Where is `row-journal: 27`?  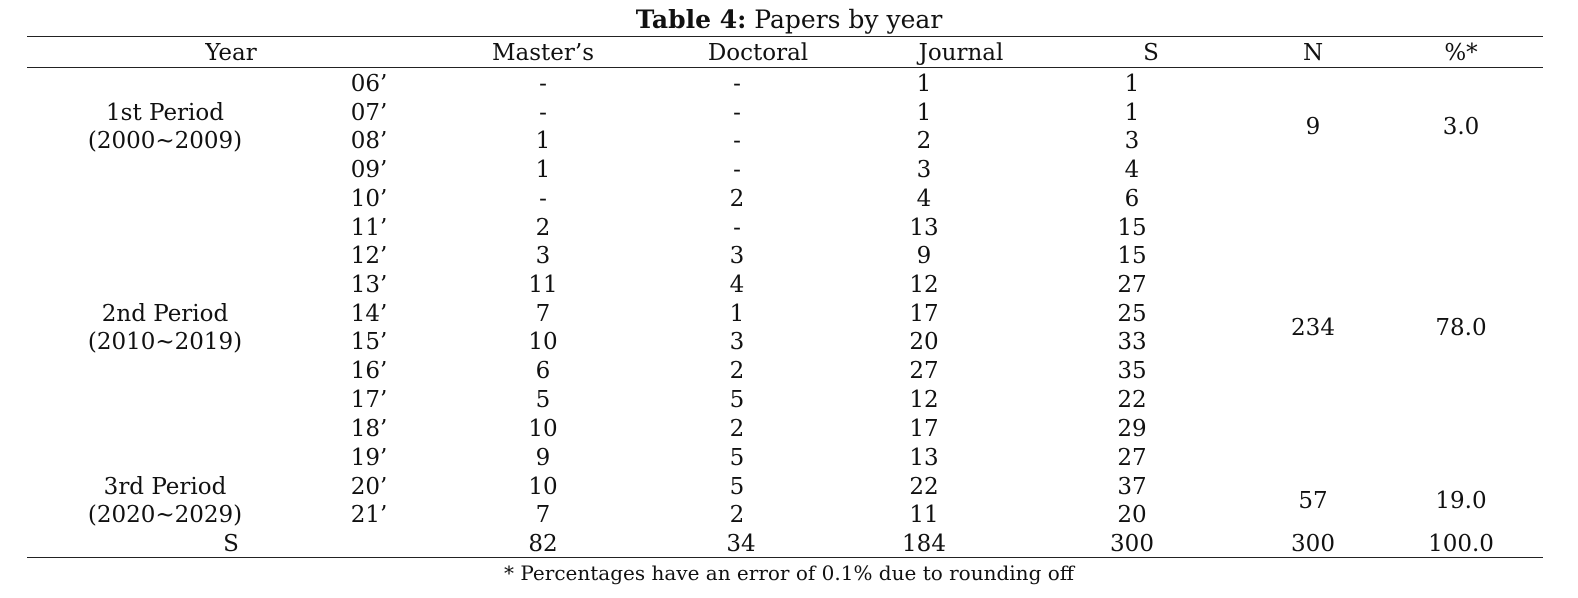
row-journal: 27 is located at coordinates (924, 371).